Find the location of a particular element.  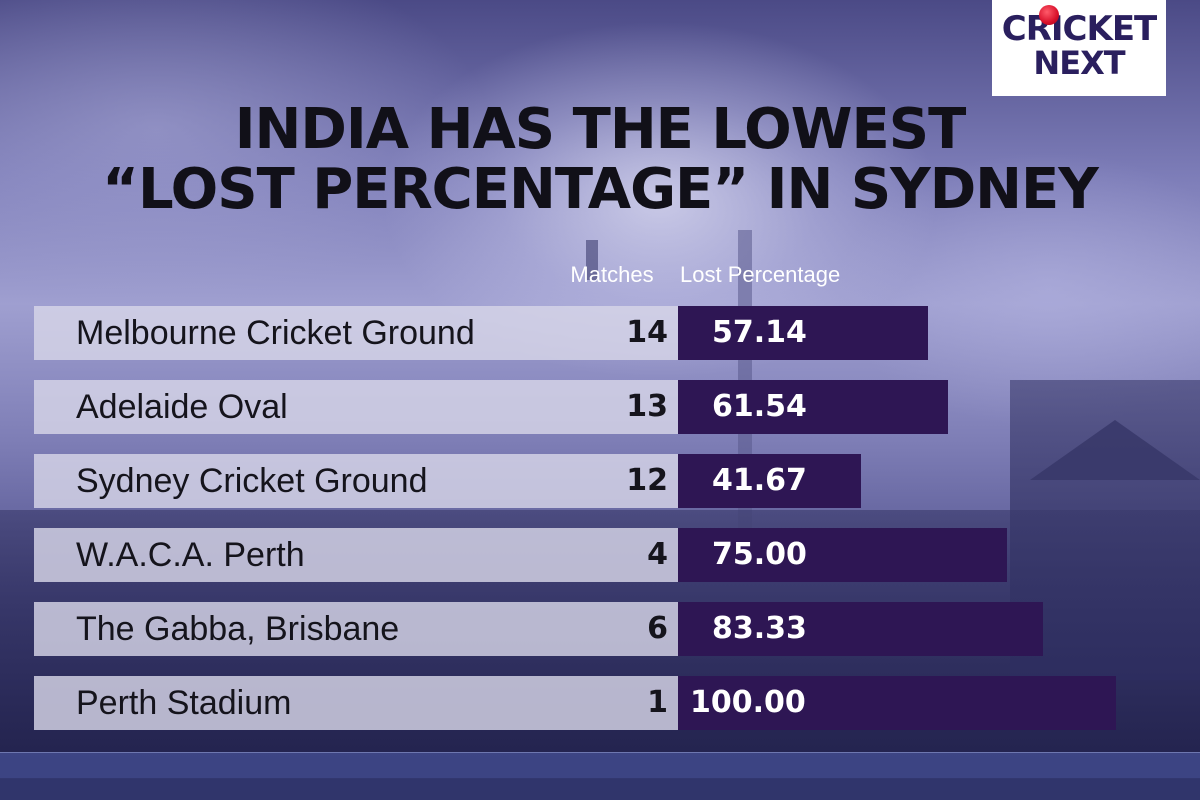

matches-value: 12 is located at coordinates (647, 480).